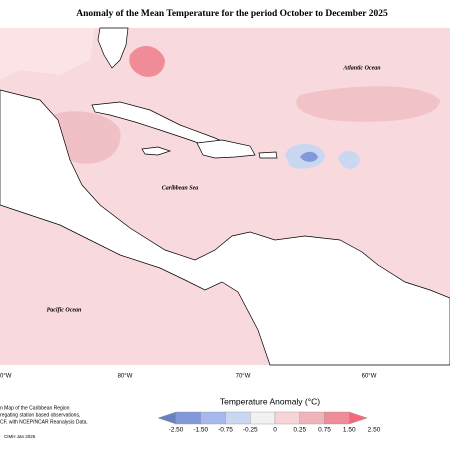  Describe the element at coordinates (200, 430) in the screenshot. I see `colorbar-tick-label: -1.50` at that location.